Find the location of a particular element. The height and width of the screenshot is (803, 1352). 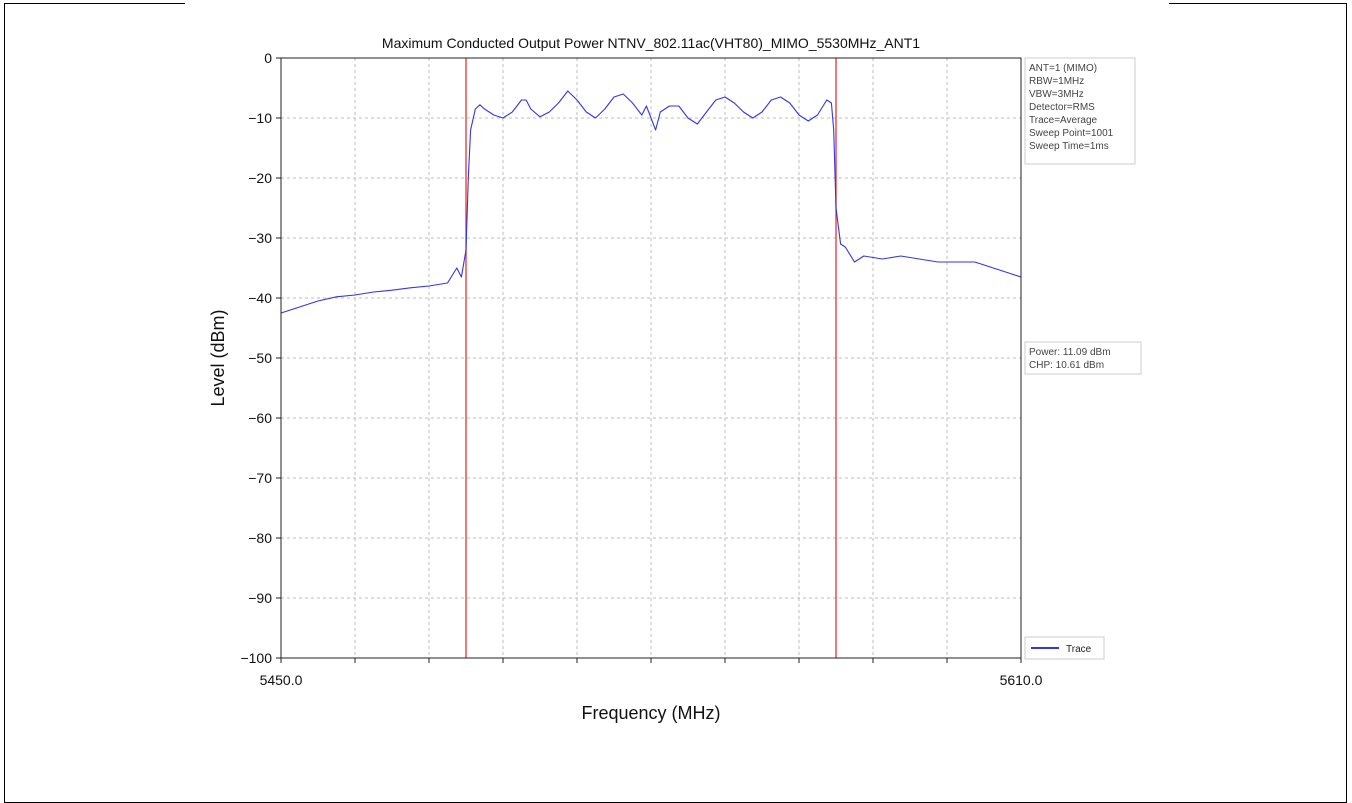

legend: Trace is located at coordinates (1064, 648).